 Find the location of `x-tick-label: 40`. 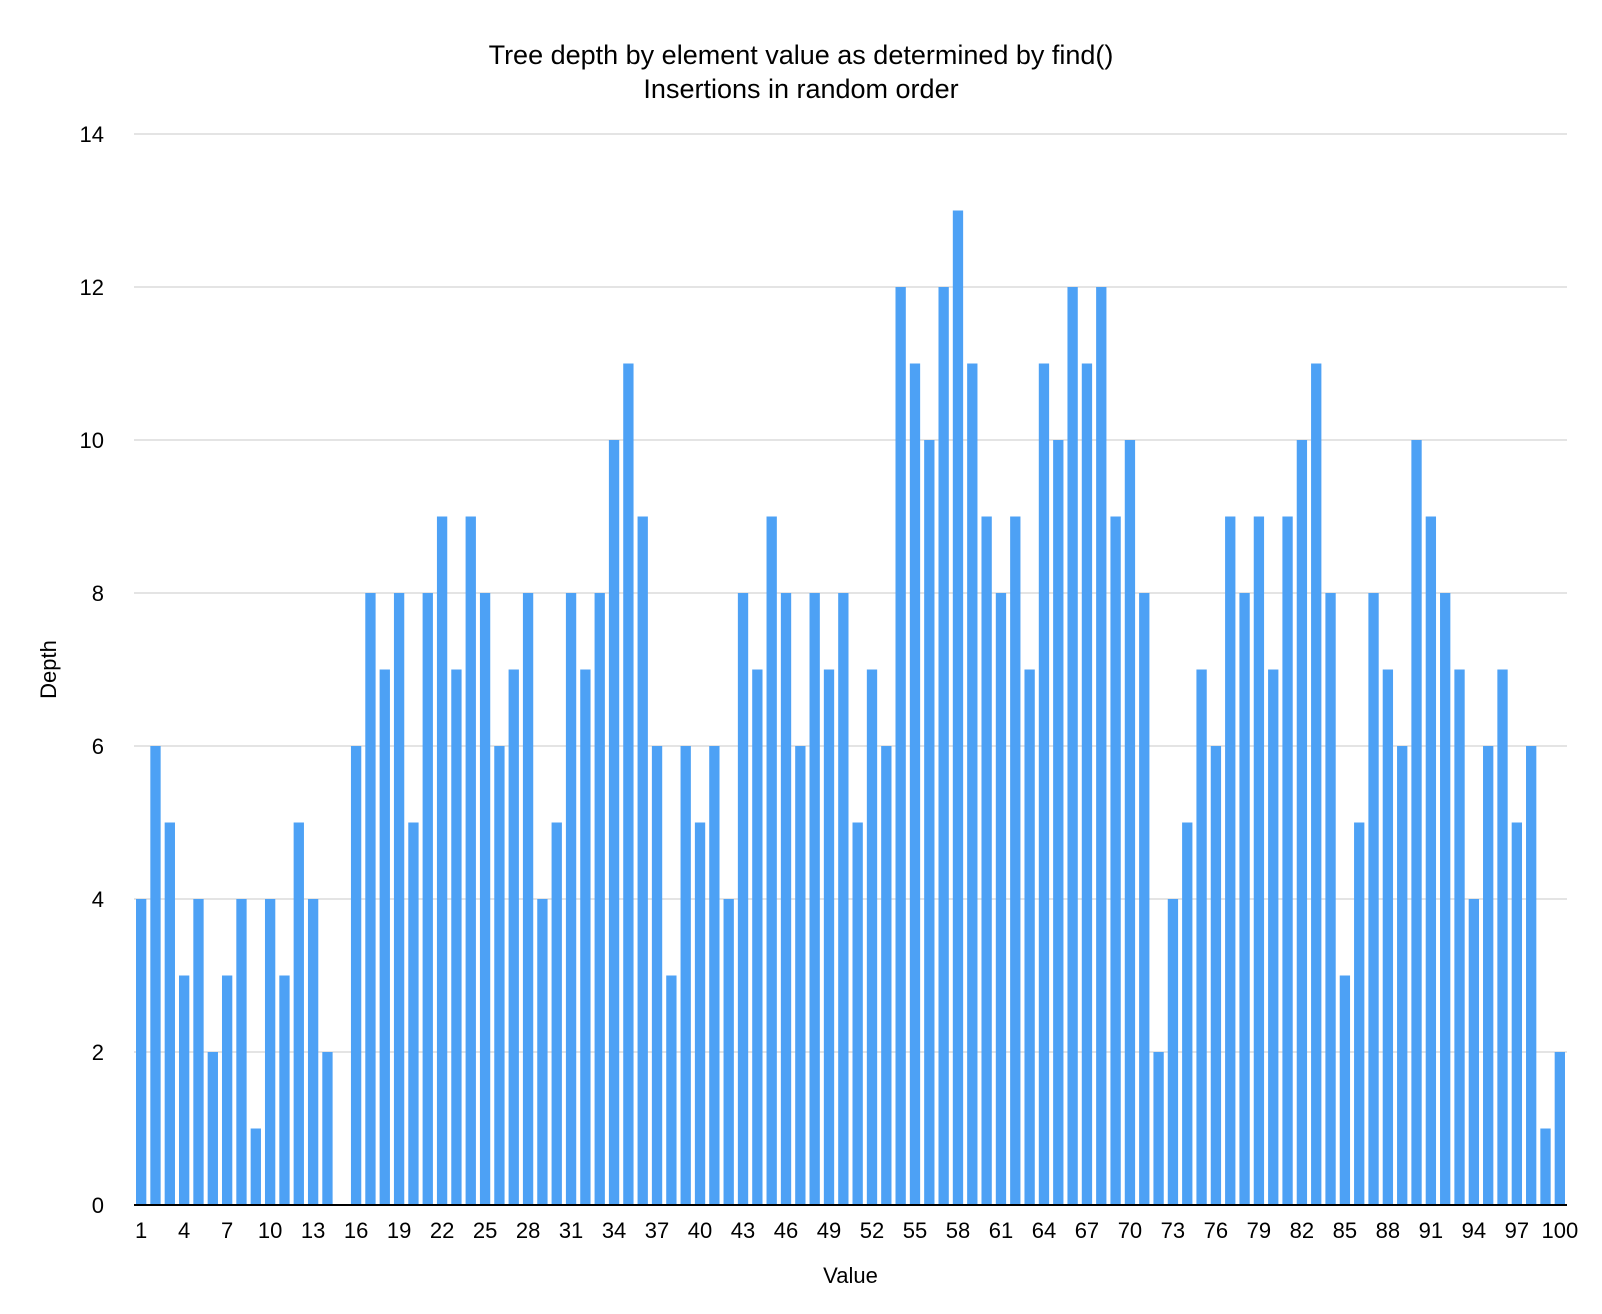

x-tick-label: 40 is located at coordinates (700, 1230).